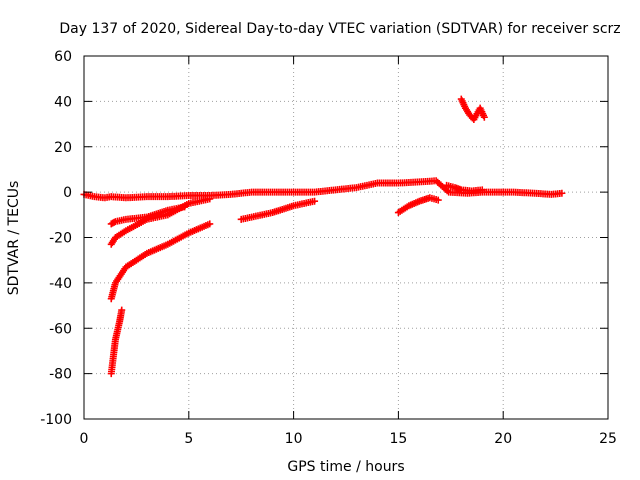 The image size is (640, 480). What do you see at coordinates (188, 439) in the screenshot?
I see `x-tick-label: 5` at bounding box center [188, 439].